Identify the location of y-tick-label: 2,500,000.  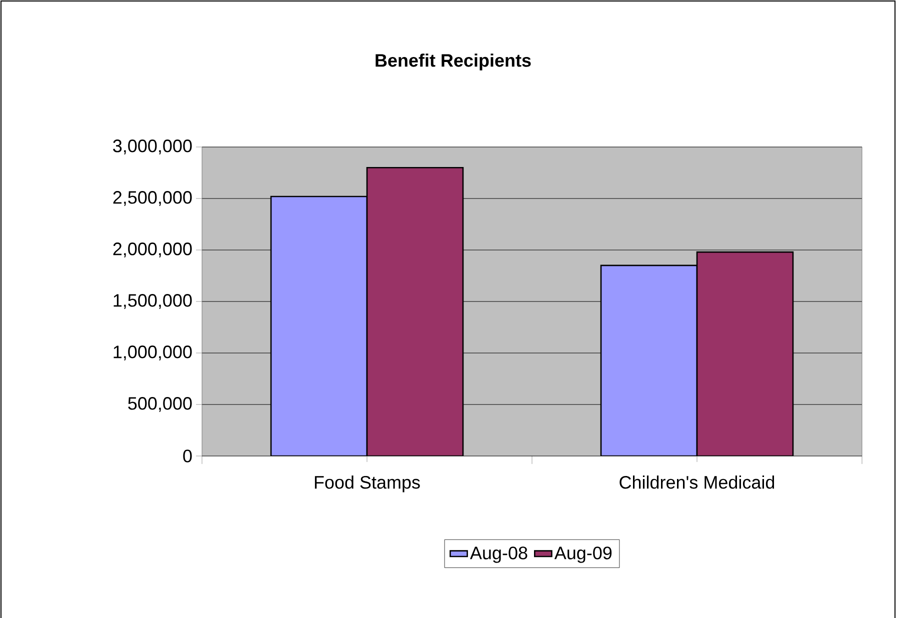
(152, 198).